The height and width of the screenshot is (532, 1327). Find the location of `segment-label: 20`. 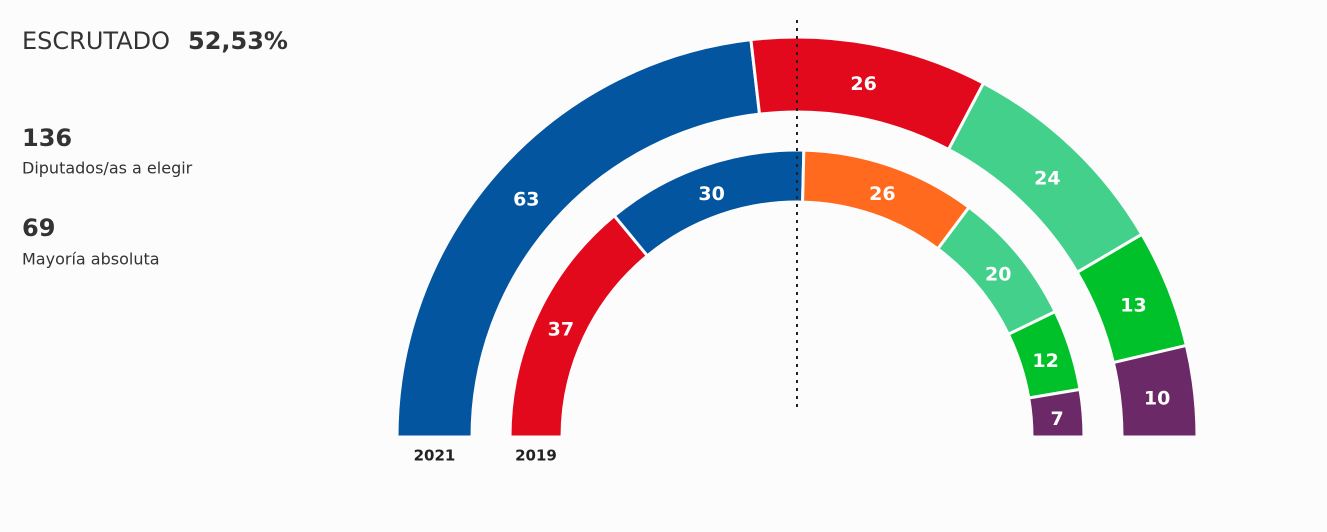

segment-label: 20 is located at coordinates (998, 274).